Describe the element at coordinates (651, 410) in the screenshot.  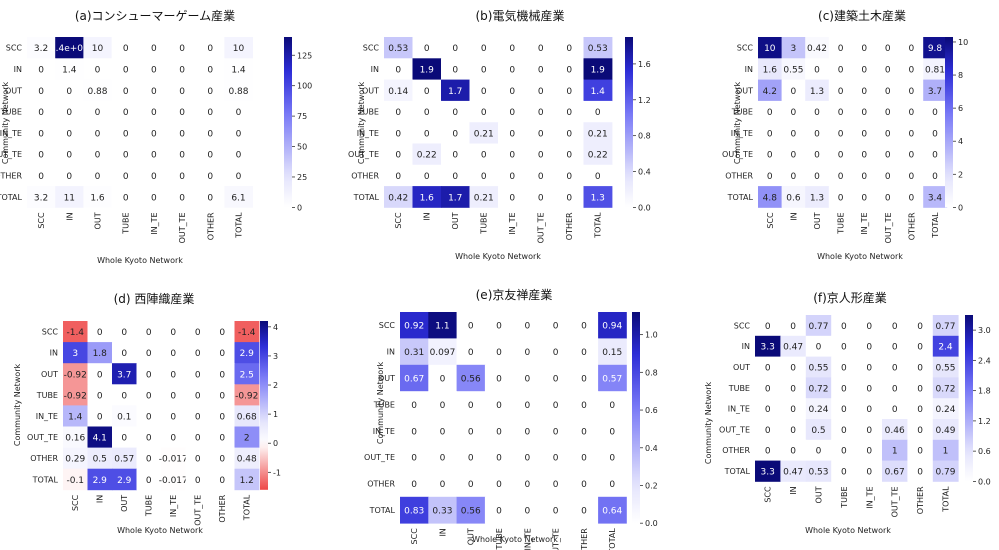
I see `colorbar-tick-label: 0.6` at that location.